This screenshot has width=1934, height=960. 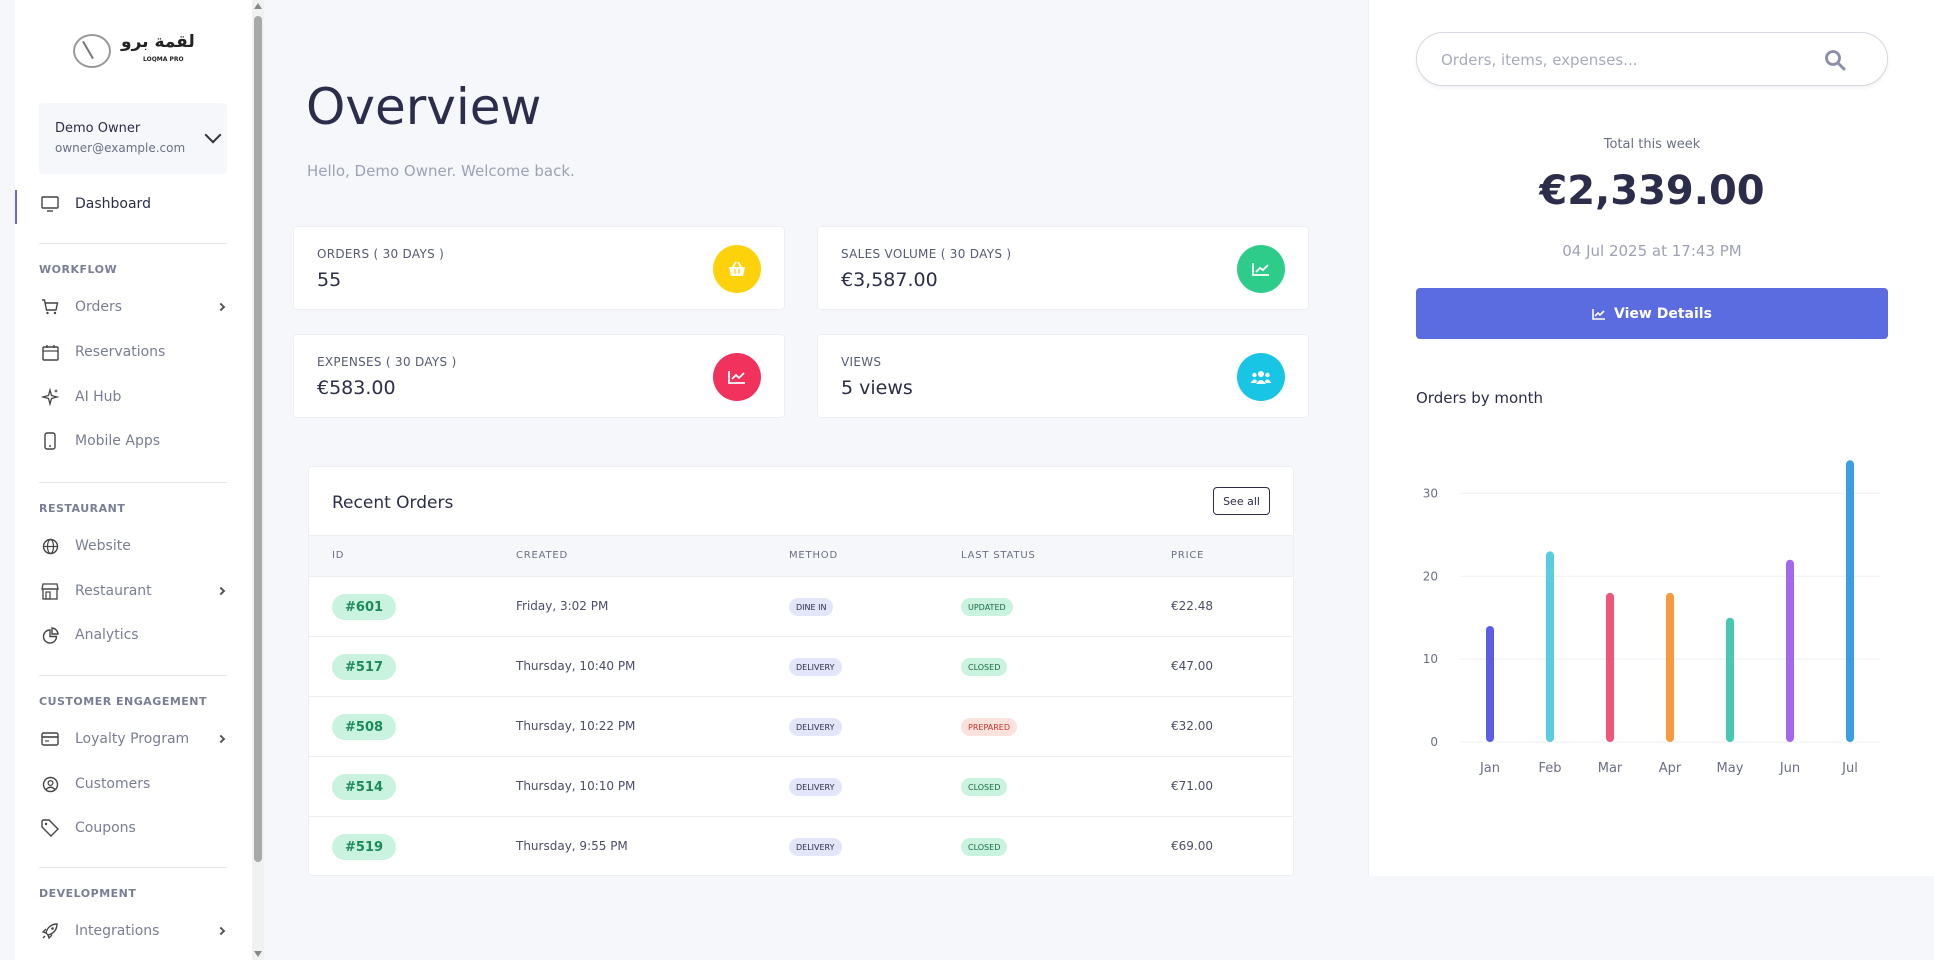 I want to click on order-id-badge: #514, so click(x=364, y=787).